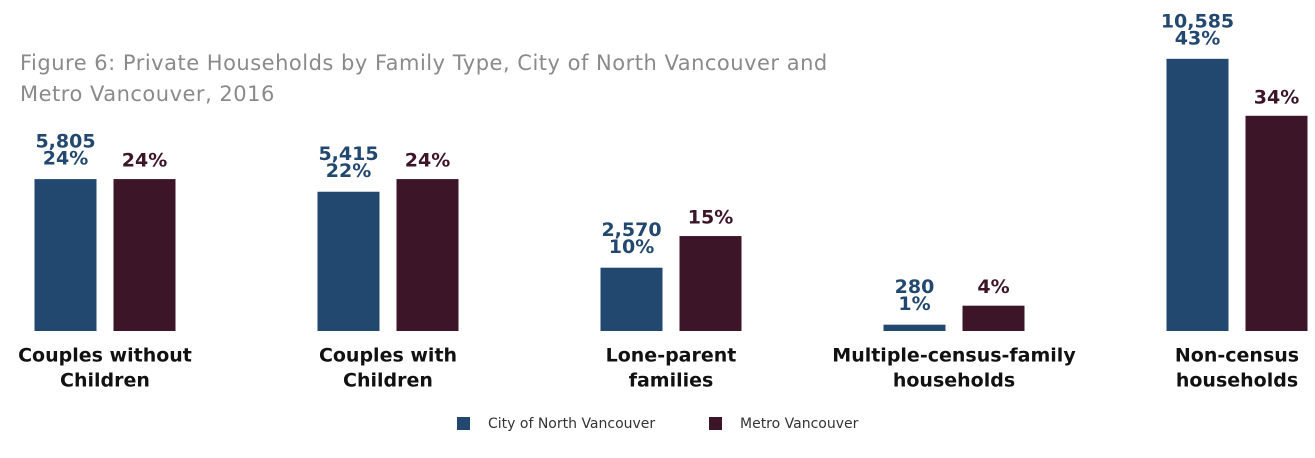 Image resolution: width=1315 pixels, height=458 pixels. Describe the element at coordinates (571, 424) in the screenshot. I see `legend-label: City of North Vancouver` at that location.